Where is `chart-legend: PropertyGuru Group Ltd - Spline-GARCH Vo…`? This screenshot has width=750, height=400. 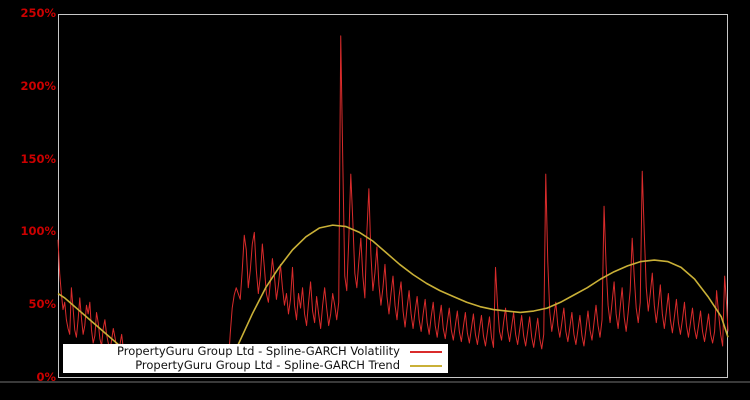
chart-legend: PropertyGuru Group Ltd - Spline-GARCH Vo… is located at coordinates (255, 358).